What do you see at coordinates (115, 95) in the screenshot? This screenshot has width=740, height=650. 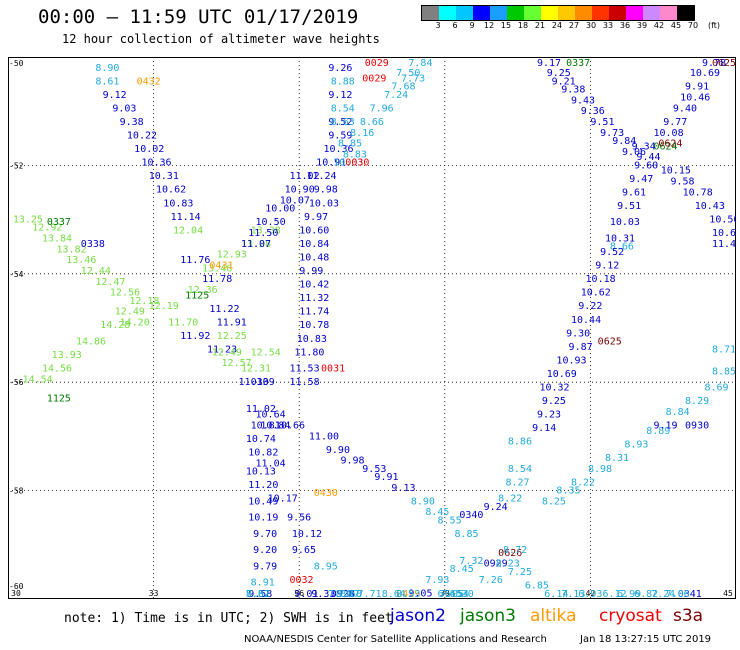 I see `wave-height-label: 9.12` at bounding box center [115, 95].